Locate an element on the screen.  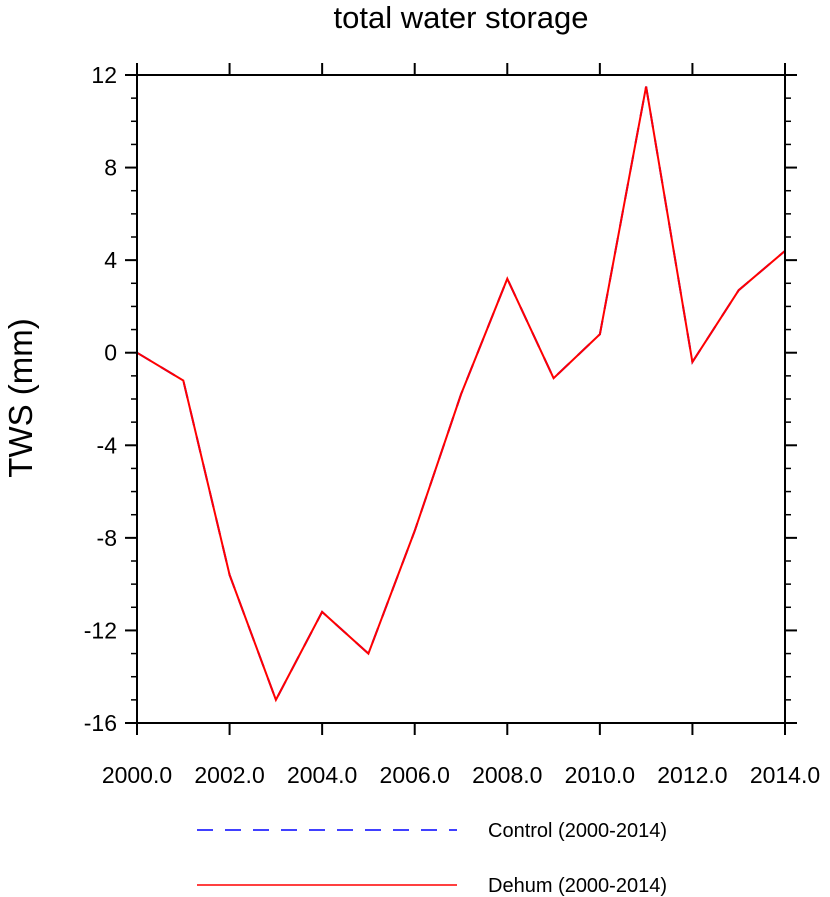
x-tick-label: 2014.0 is located at coordinates (785, 775).